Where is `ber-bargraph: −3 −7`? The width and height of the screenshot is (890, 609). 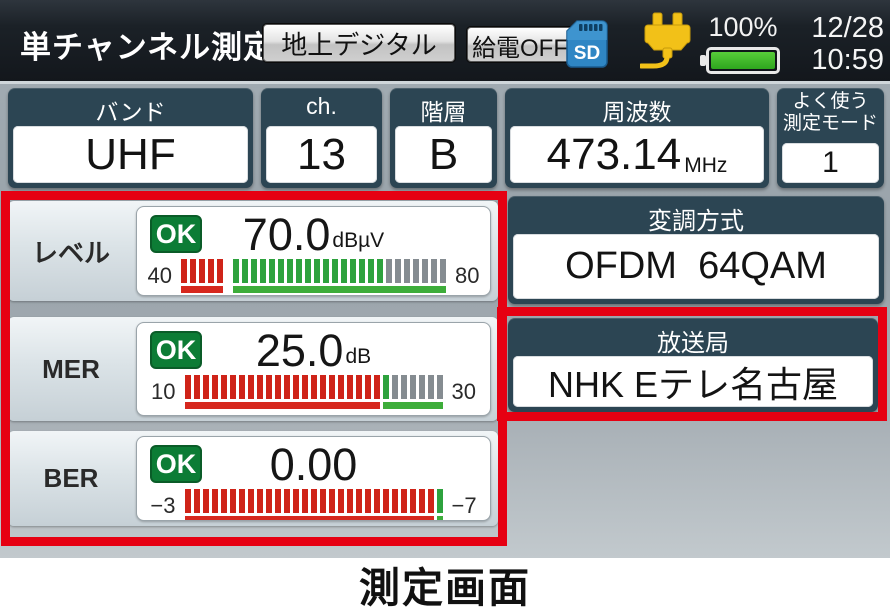
ber-bargraph: −3 −7 is located at coordinates (313, 504).